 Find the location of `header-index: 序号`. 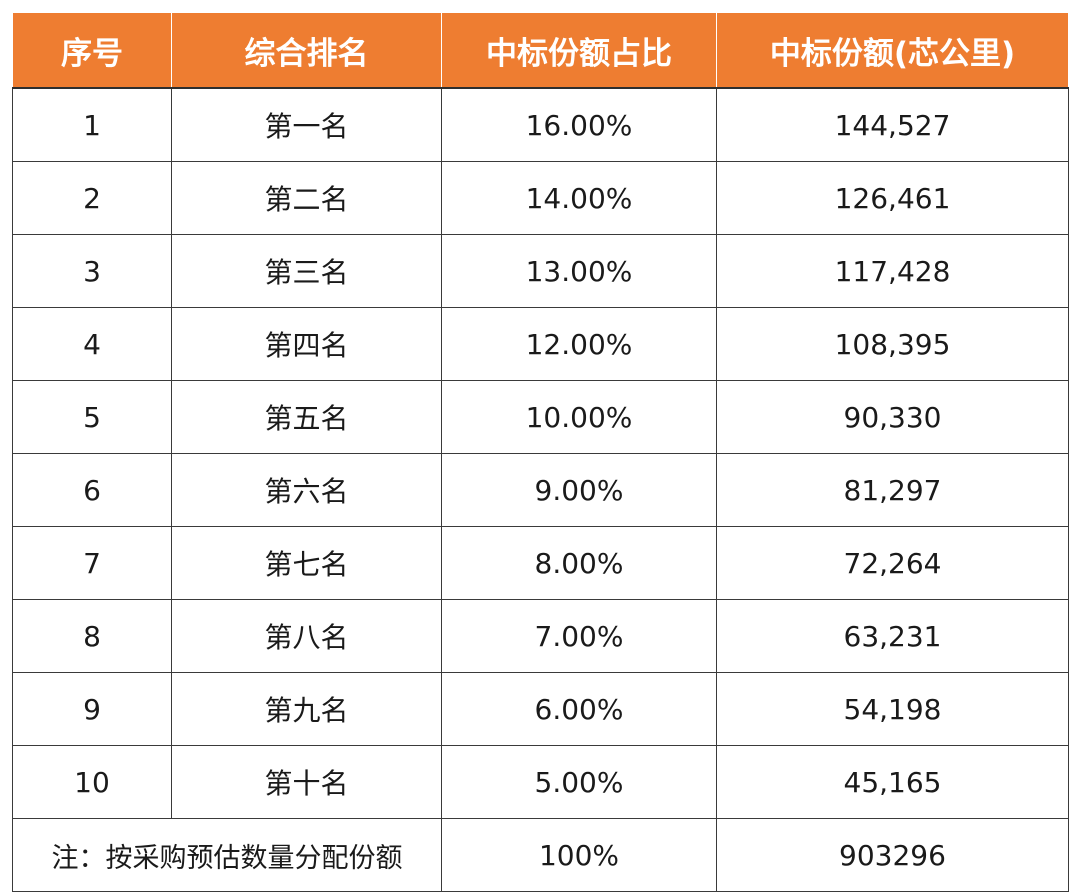

header-index: 序号 is located at coordinates (92, 50).